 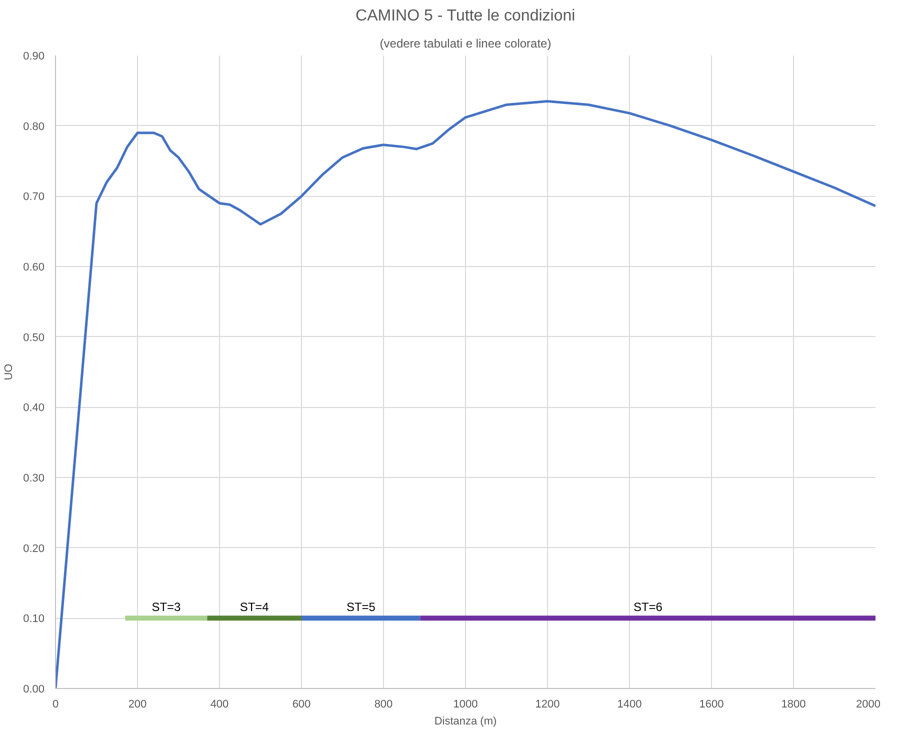 What do you see at coordinates (34, 408) in the screenshot?
I see `y-tick-label: 0.40` at bounding box center [34, 408].